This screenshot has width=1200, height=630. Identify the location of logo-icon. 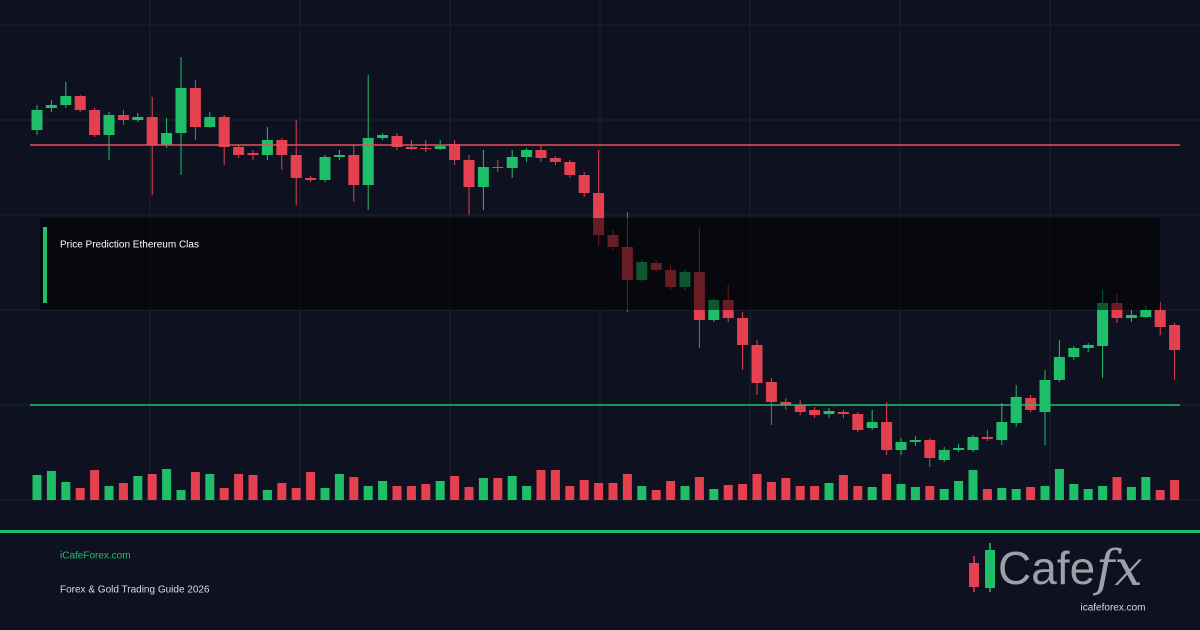
(982, 567).